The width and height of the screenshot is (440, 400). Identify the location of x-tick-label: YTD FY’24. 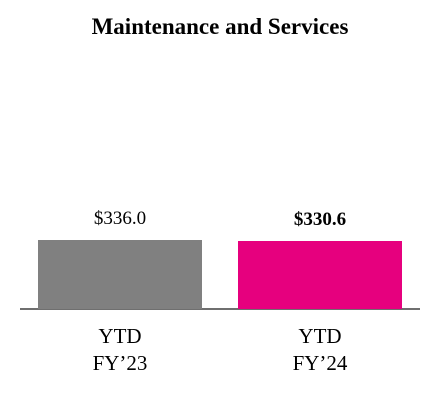
(320, 349).